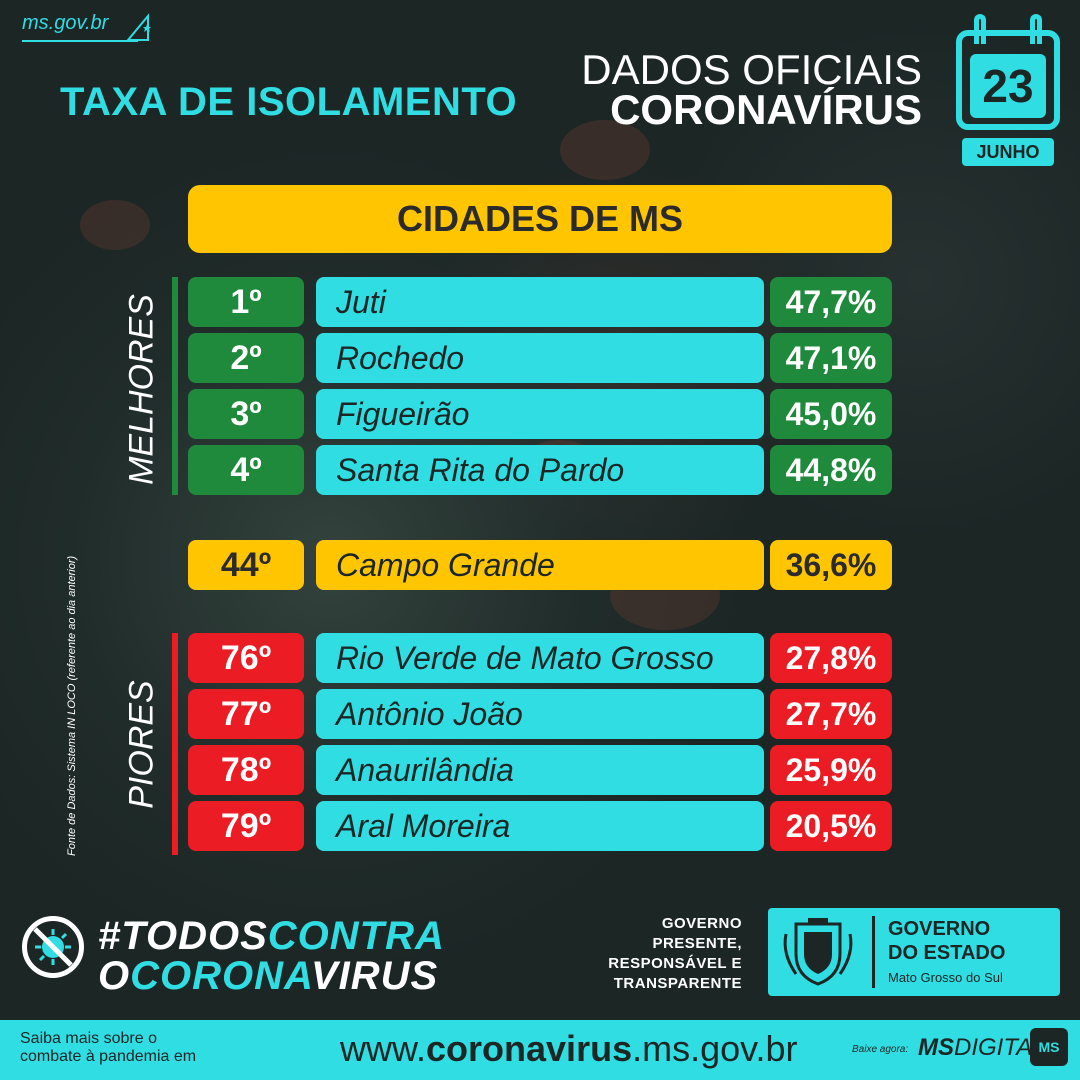  I want to click on logo-line-1: GOVERNO, so click(939, 929).